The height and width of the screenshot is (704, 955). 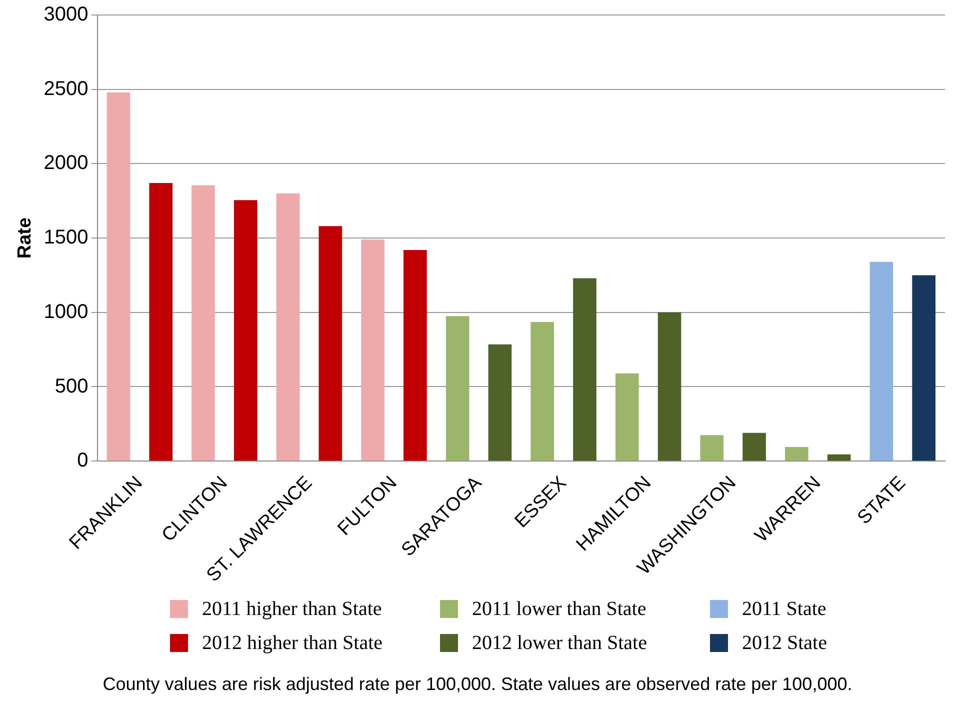 What do you see at coordinates (478, 684) in the screenshot?
I see `text: County values are risk adjusted rate per 100,000. State values are observed rate per 100,000.` at bounding box center [478, 684].